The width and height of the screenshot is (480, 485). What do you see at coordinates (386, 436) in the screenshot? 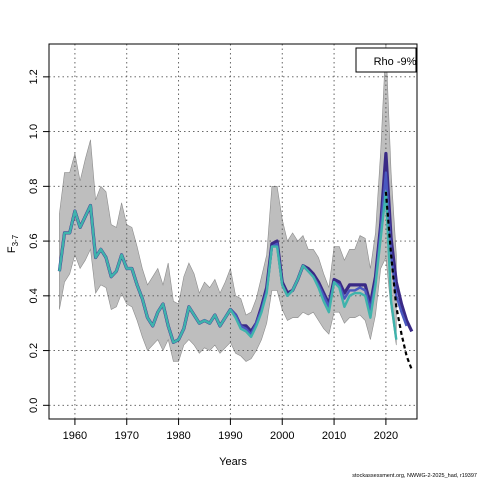
I see `x-tick-label-2020: 2020` at bounding box center [386, 436].